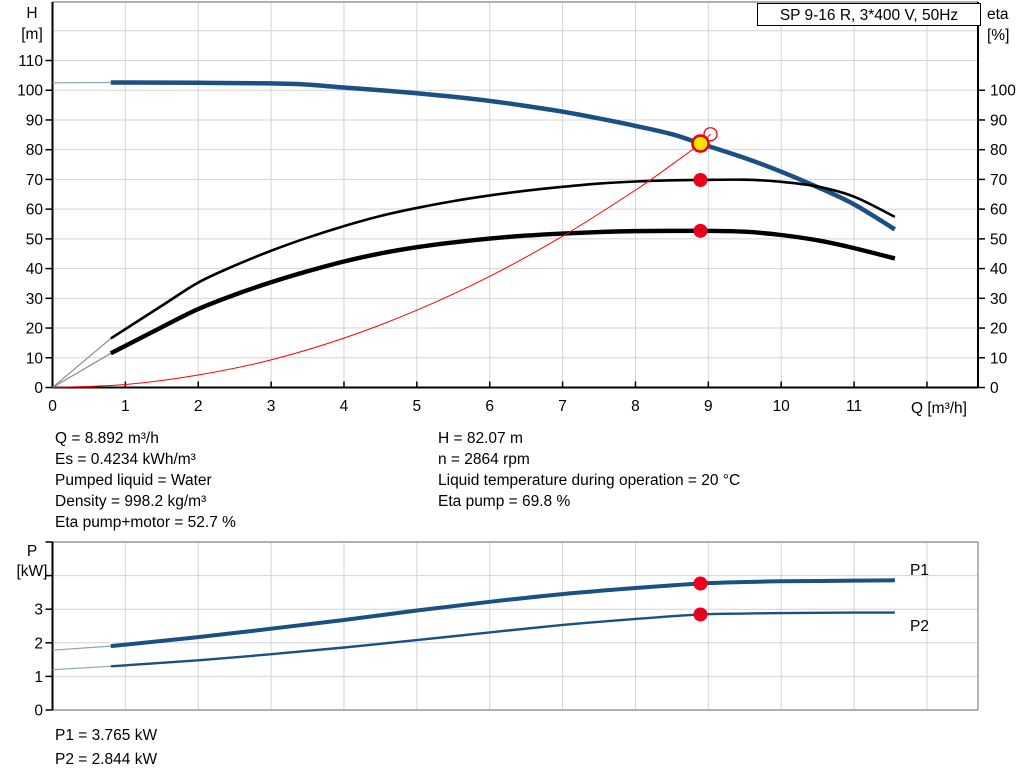  Describe the element at coordinates (700, 614) in the screenshot. I see `p2-operating-dot` at that location.